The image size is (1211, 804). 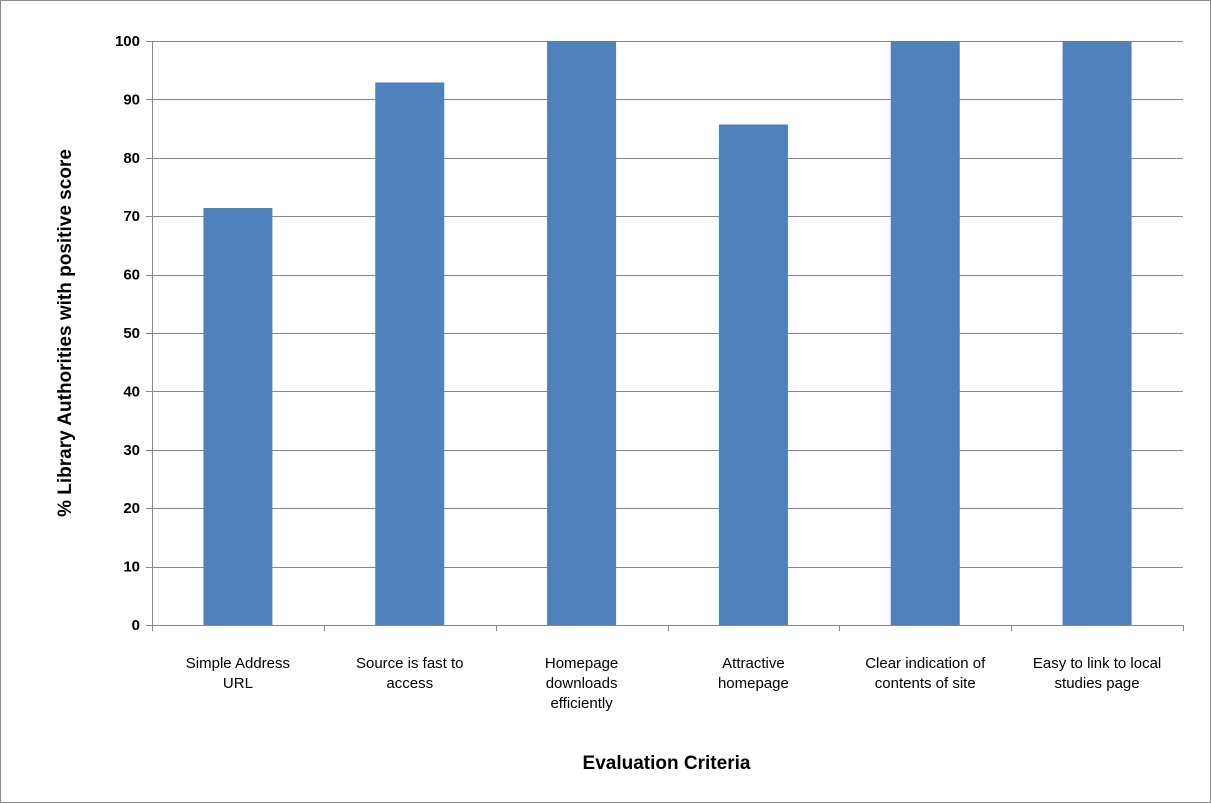 I want to click on y-tick-label: 40, so click(x=131, y=391).